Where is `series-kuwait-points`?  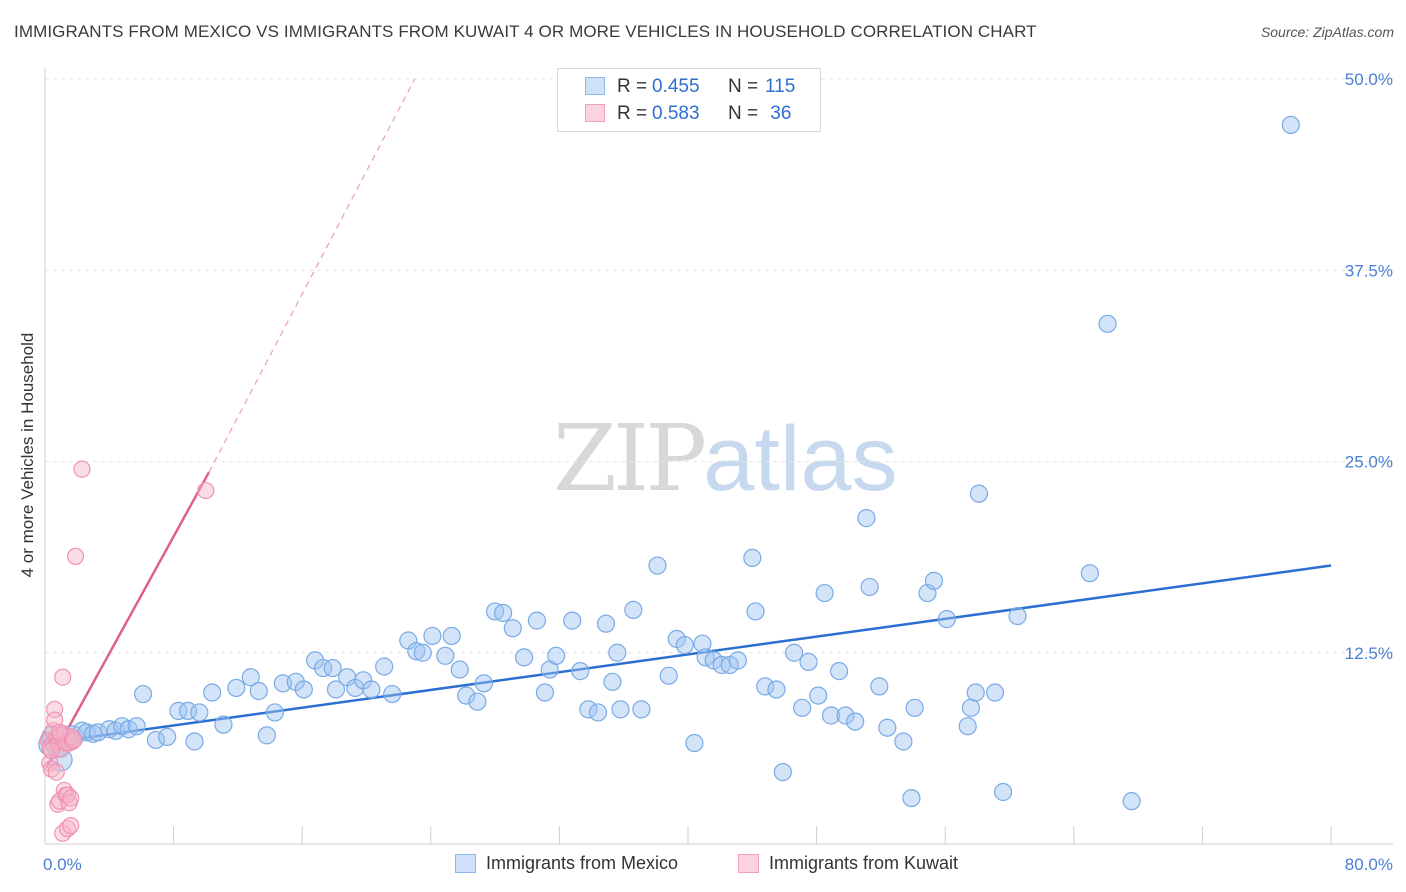 series-kuwait-points is located at coordinates (127, 651).